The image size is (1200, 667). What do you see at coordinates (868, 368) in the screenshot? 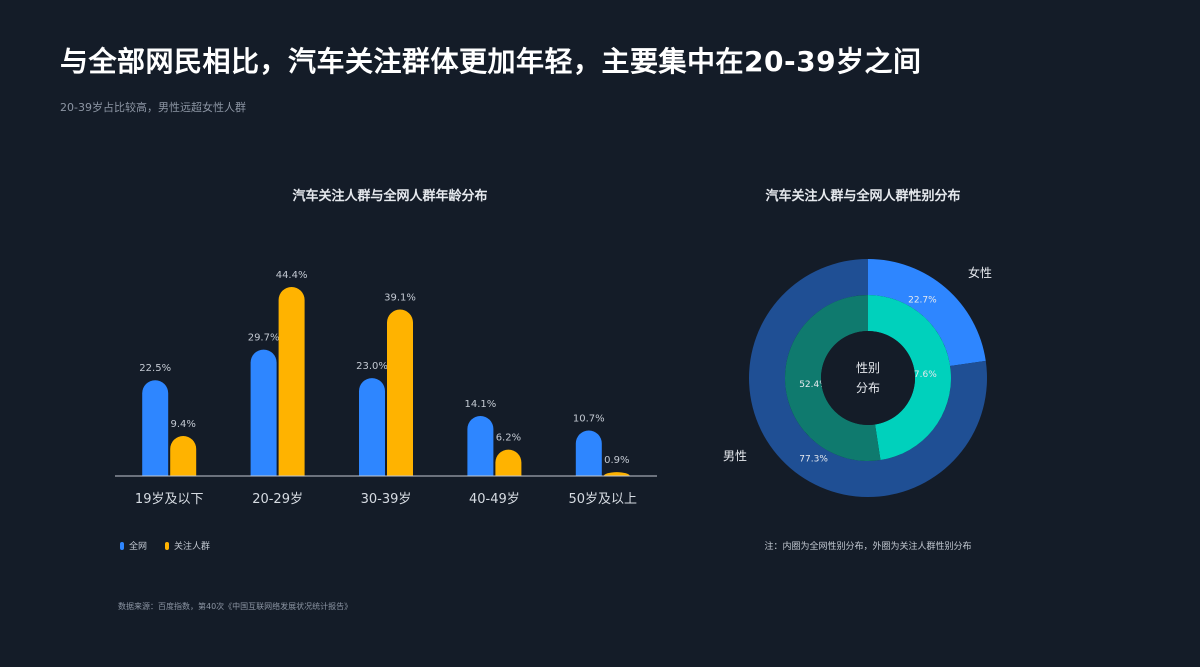
I see `donut-center-label-0: 性别` at bounding box center [868, 368].